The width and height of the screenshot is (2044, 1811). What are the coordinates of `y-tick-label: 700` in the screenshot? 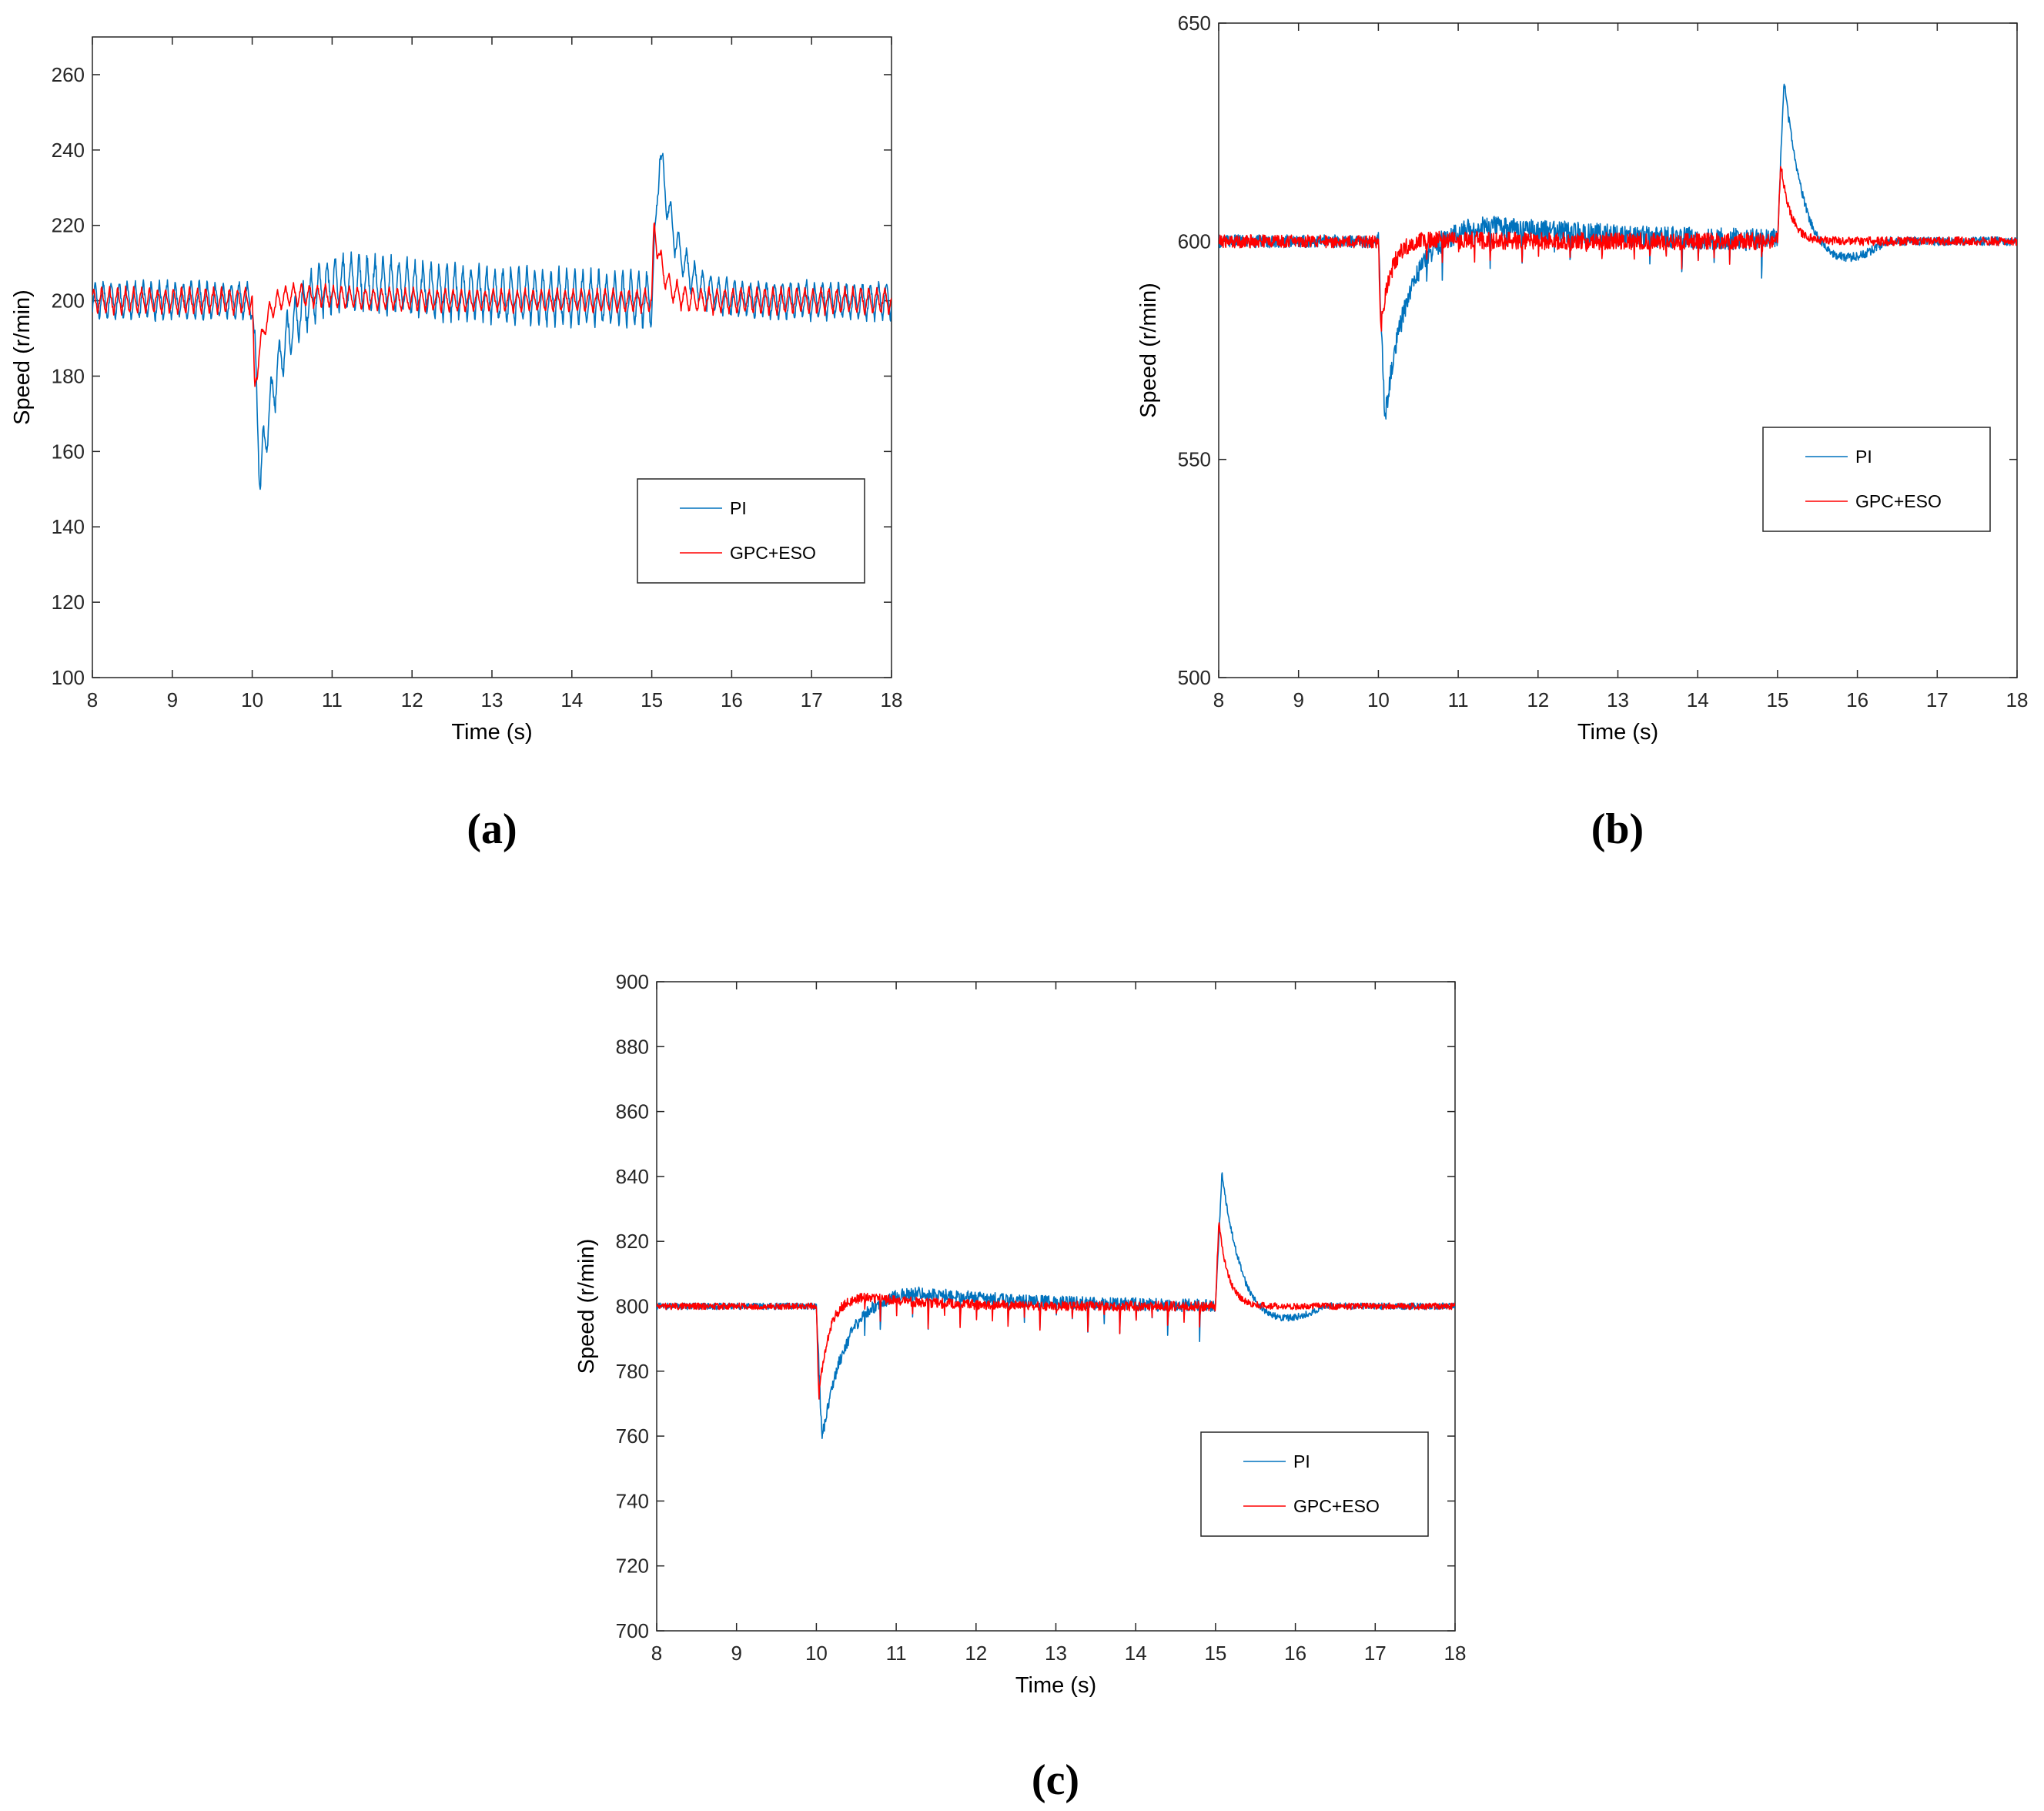 It's located at (632, 1630).